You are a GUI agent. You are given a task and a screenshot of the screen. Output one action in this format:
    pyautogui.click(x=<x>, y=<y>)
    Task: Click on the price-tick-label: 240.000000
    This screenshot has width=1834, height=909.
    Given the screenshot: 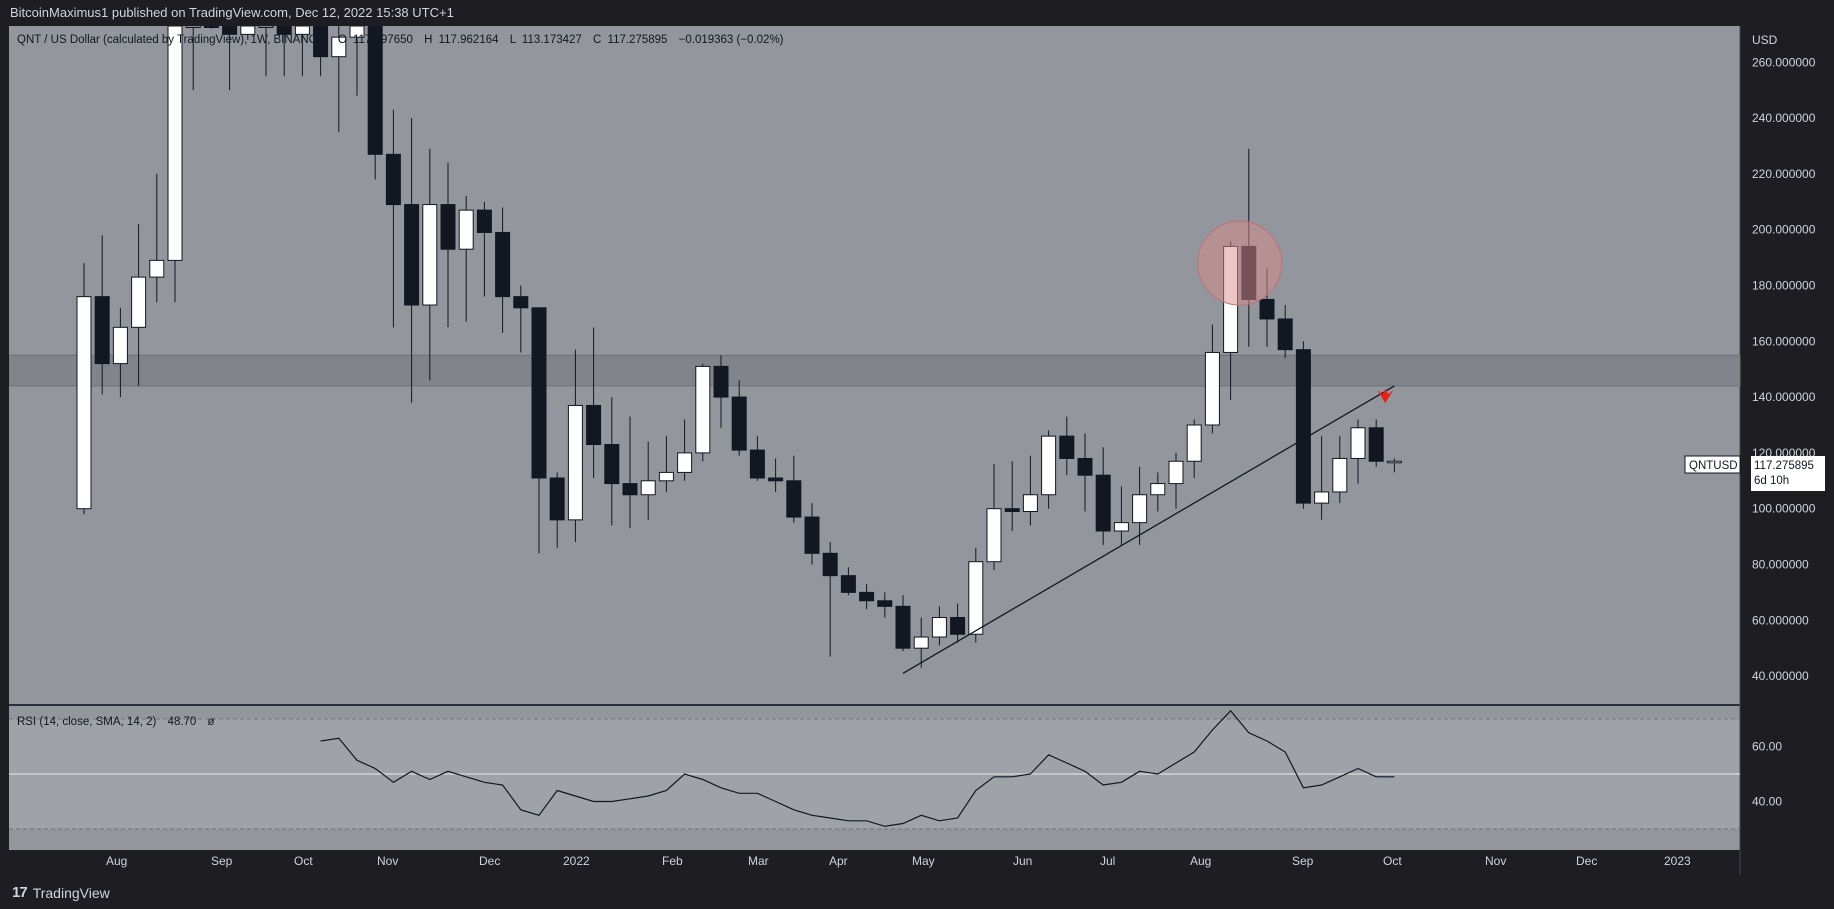 What is the action you would take?
    pyautogui.click(x=1784, y=118)
    